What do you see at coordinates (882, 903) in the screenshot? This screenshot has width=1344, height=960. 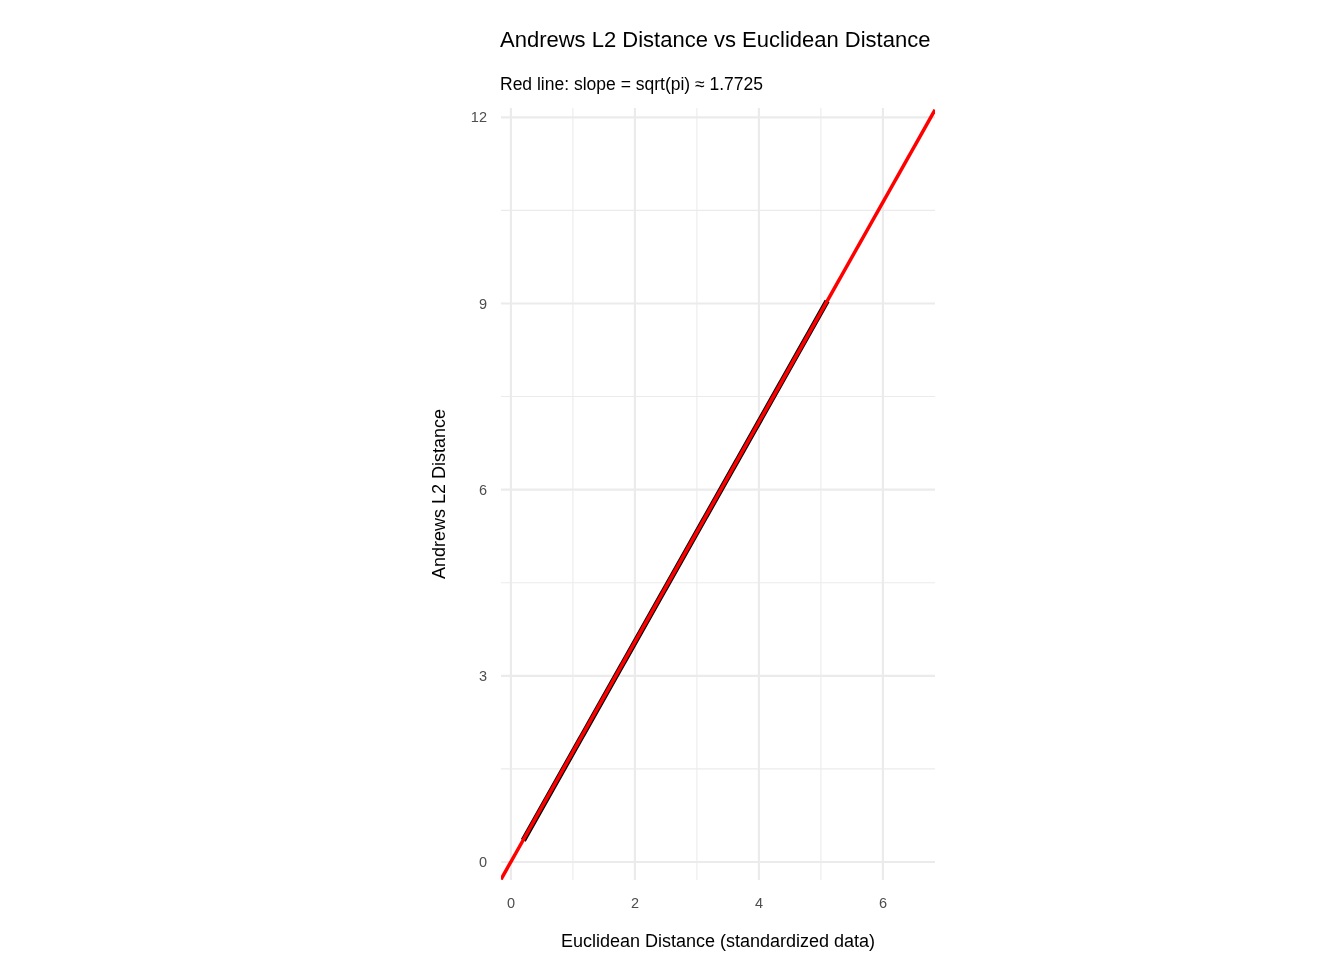 I see `x-tick-label: 6` at bounding box center [882, 903].